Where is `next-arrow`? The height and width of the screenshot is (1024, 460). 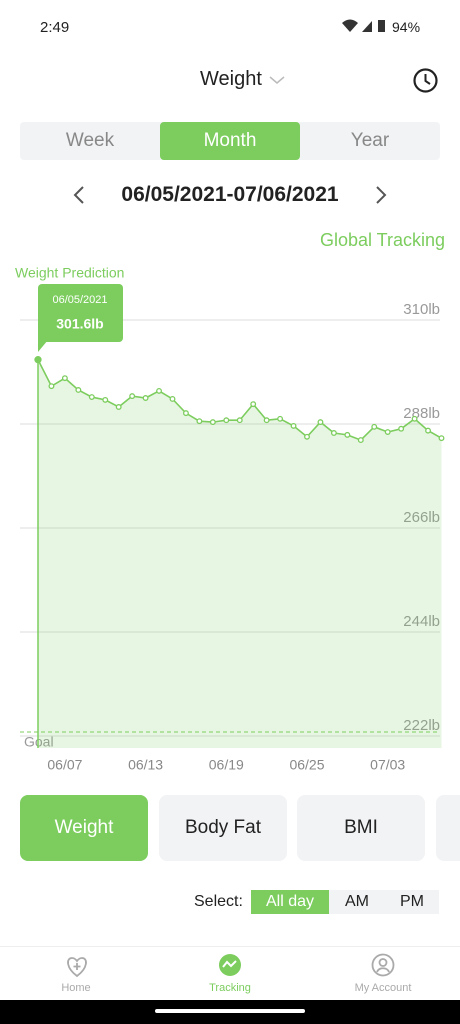
next-arrow is located at coordinates (380, 195).